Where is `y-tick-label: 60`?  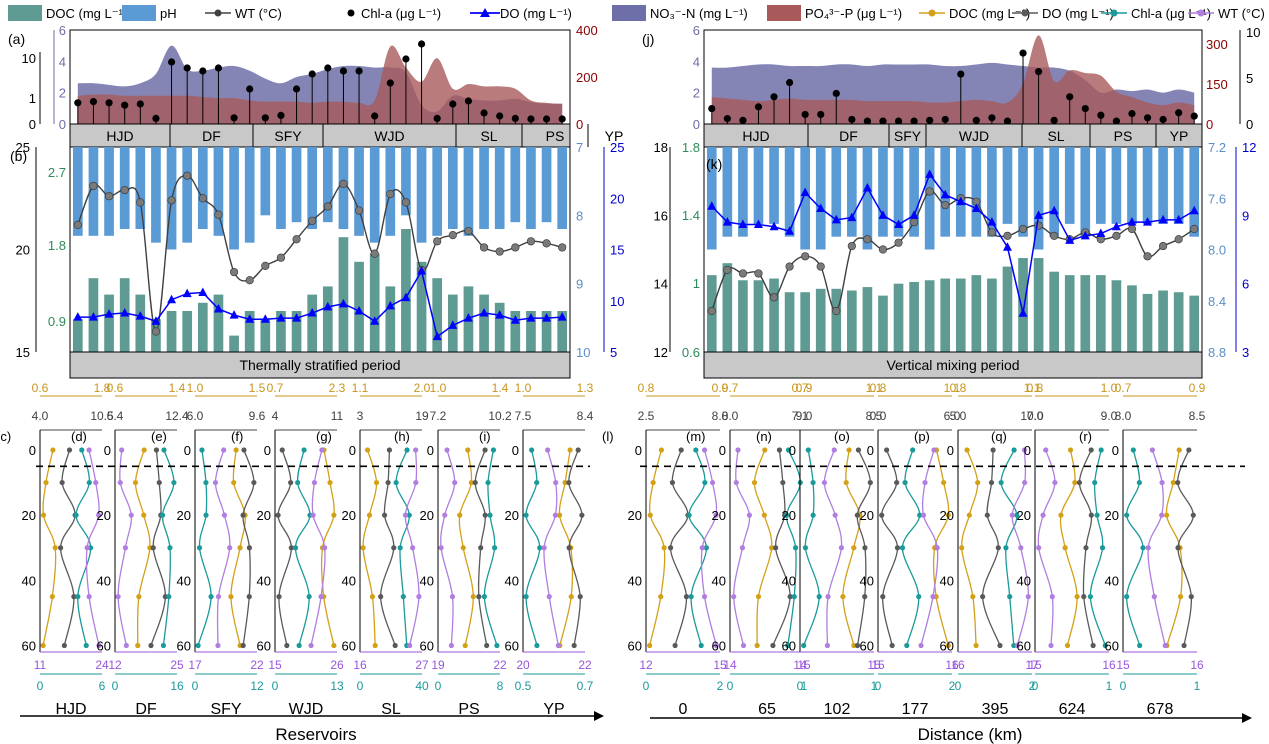
y-tick-label: 60 is located at coordinates (349, 645).